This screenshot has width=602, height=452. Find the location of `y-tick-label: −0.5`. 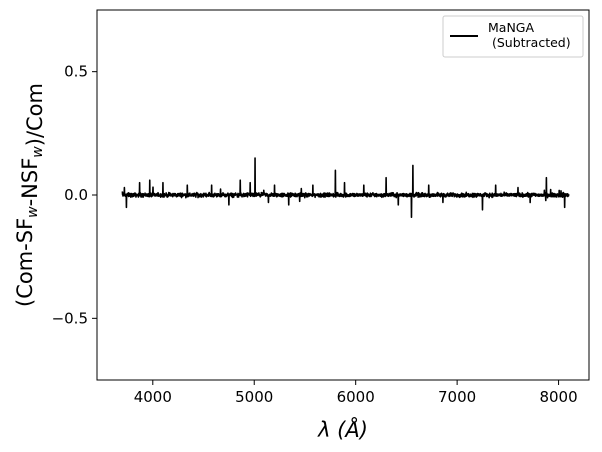

y-tick-label: −0.5 is located at coordinates (70, 318).